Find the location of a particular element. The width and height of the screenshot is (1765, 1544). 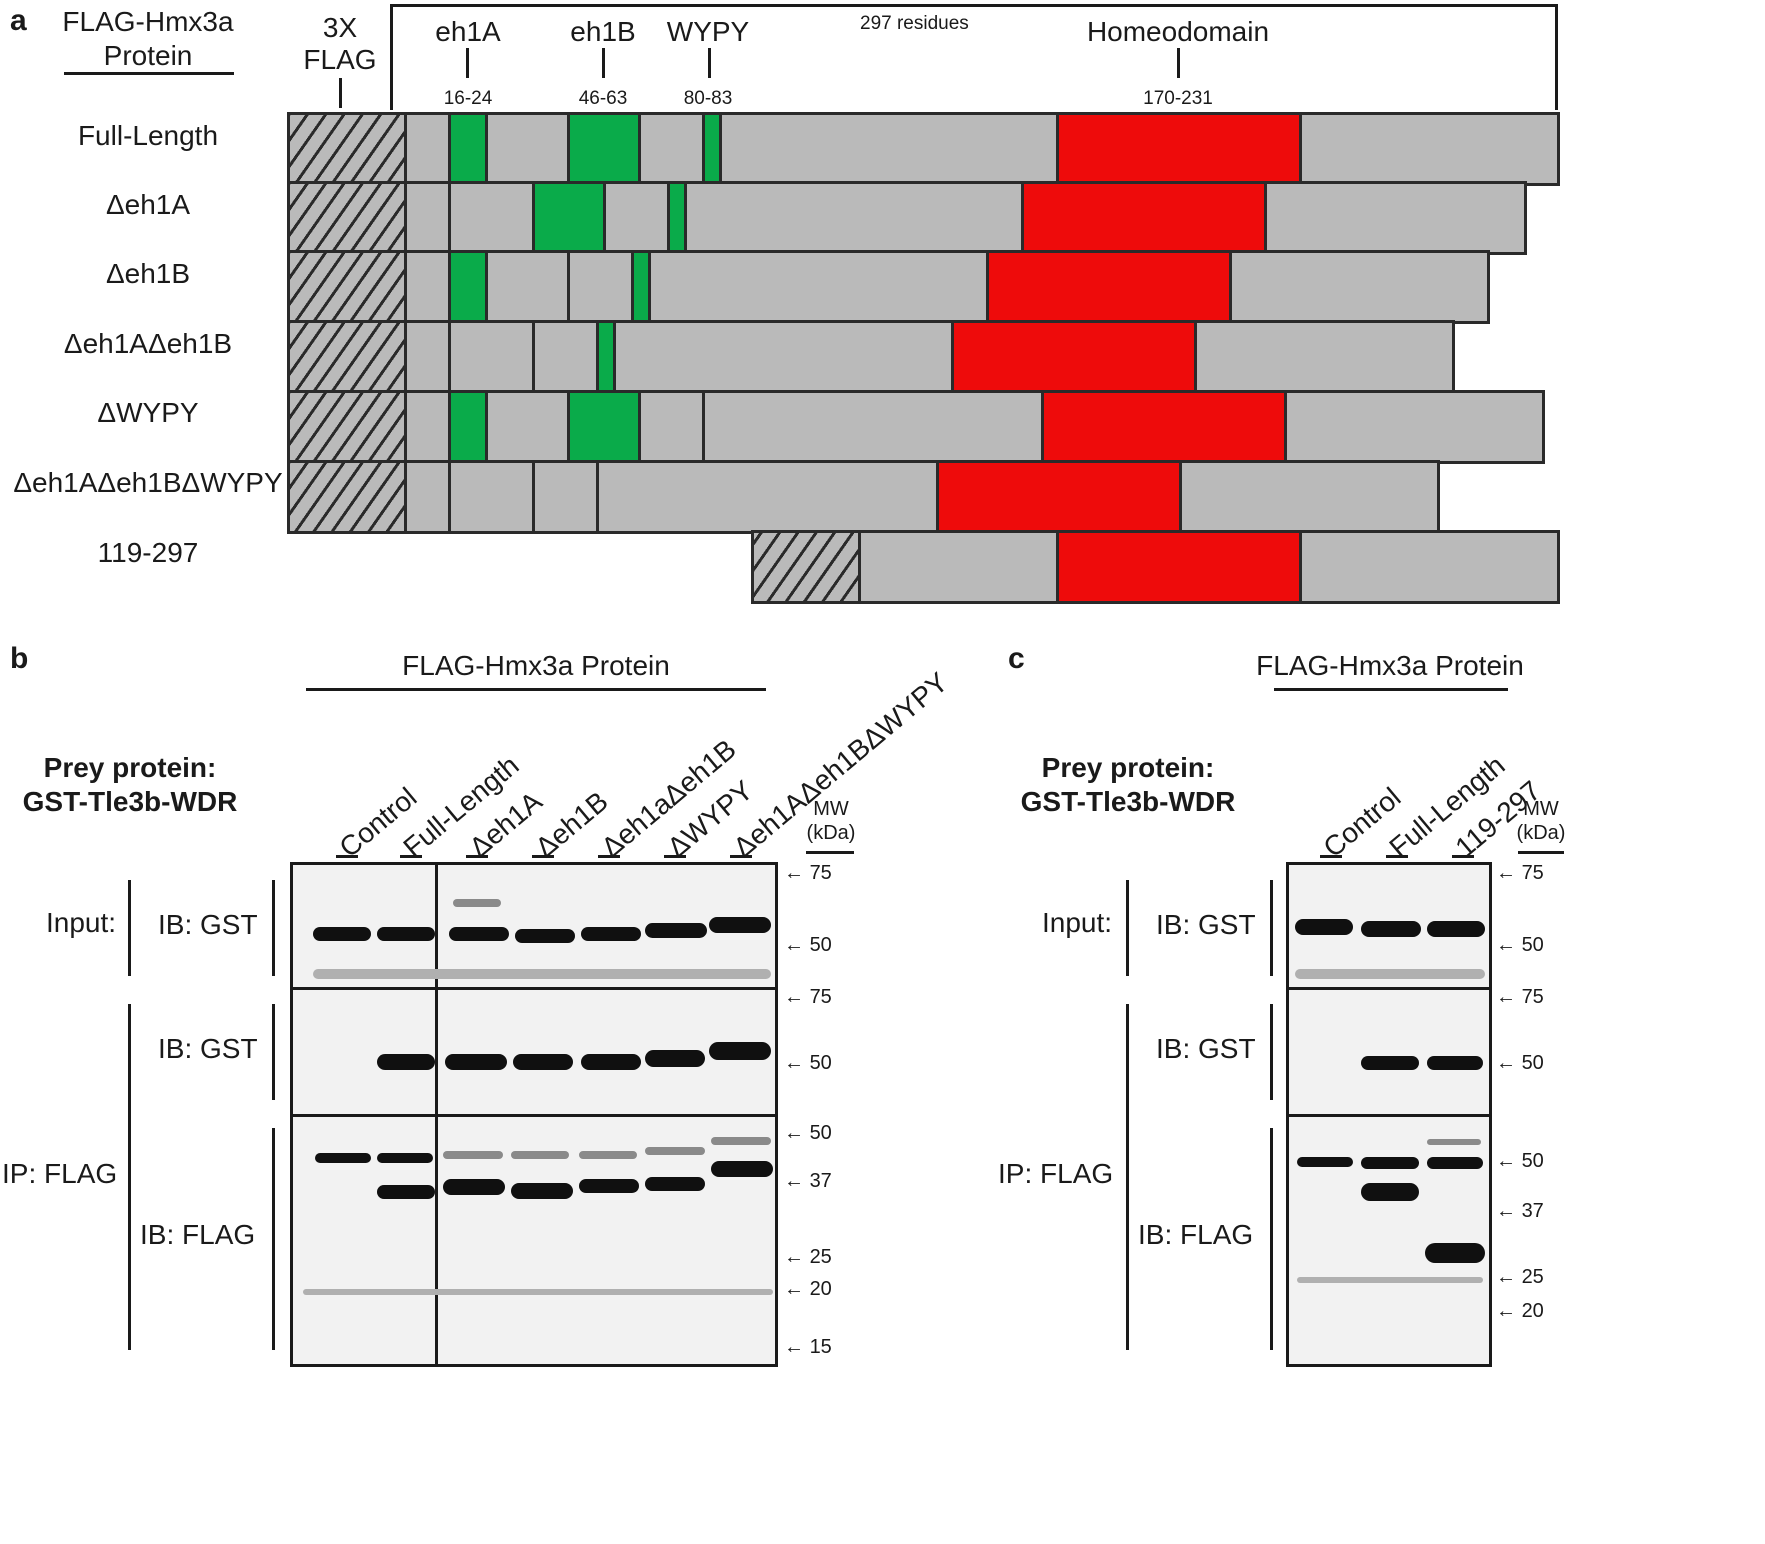

domain-eh1a-range: 16-24 is located at coordinates (468, 98).